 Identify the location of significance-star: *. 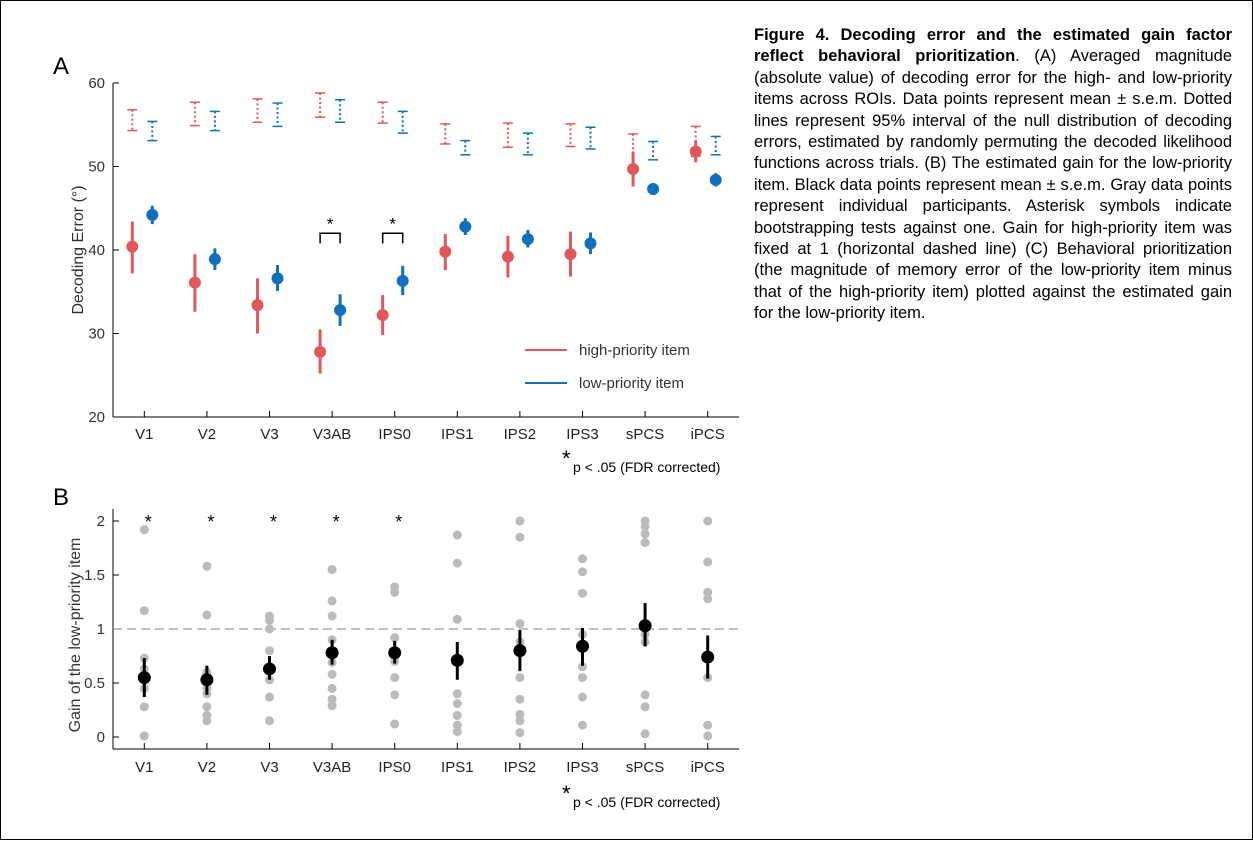
(392, 223).